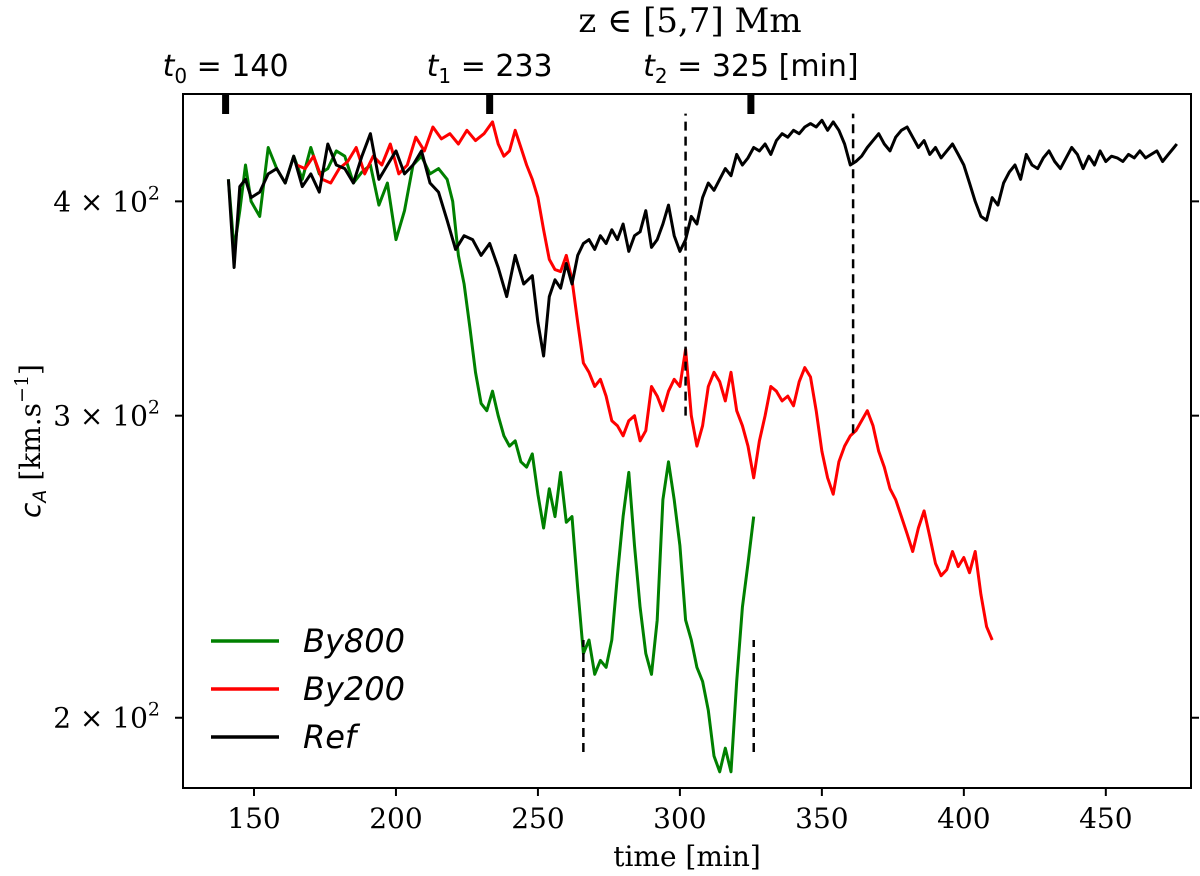 This screenshot has height=876, width=1200. I want to click on x-tick-label-400: 400, so click(963, 818).